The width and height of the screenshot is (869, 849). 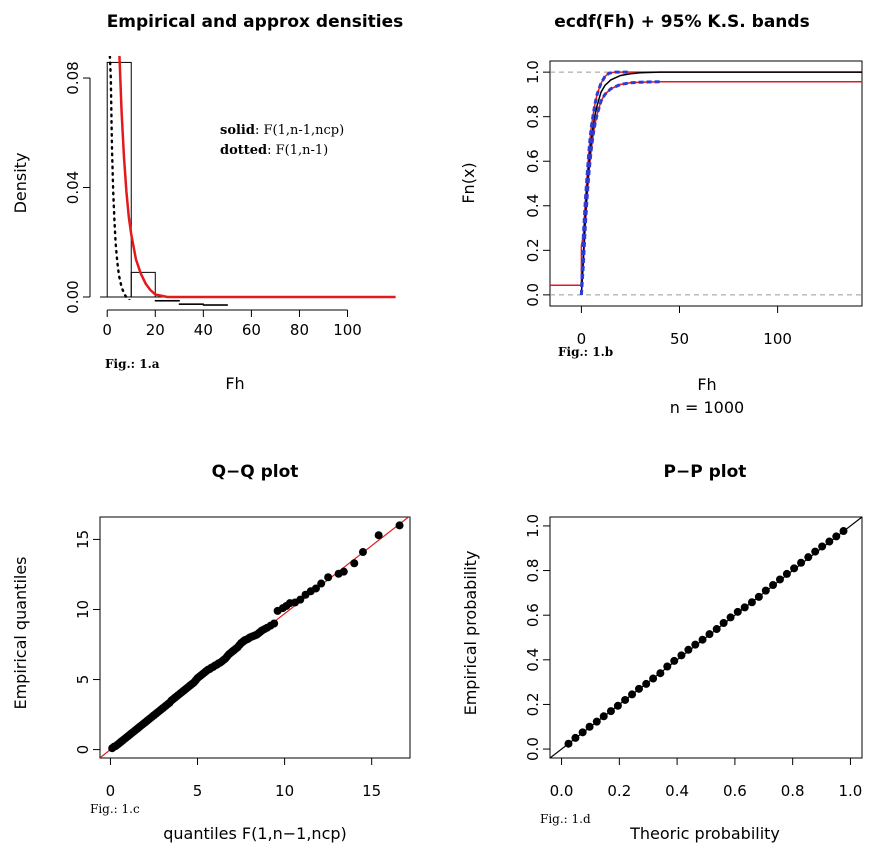 I want to click on ecdf-title: ecdf(Fh) + 95% K.S. bands, so click(x=681, y=22).